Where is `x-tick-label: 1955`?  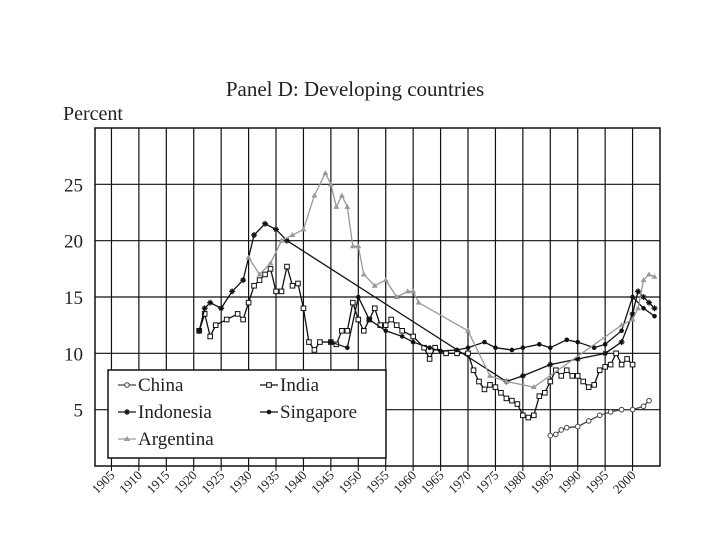 x-tick-label: 1955 is located at coordinates (377, 482).